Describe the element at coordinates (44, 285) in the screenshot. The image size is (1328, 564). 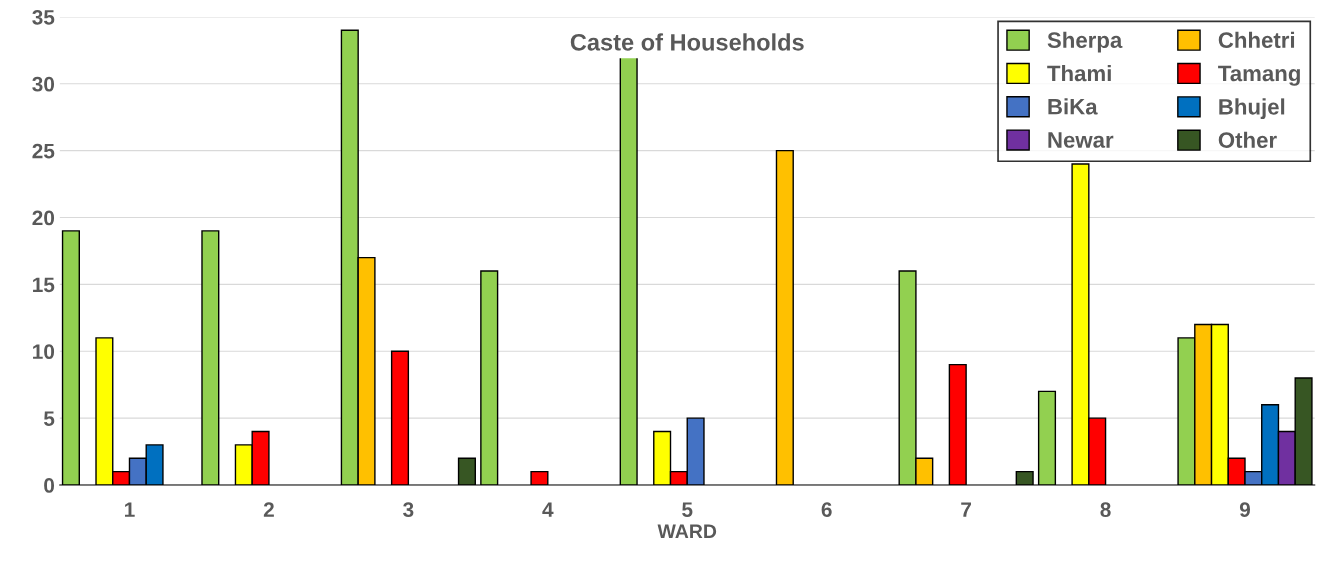
I see `y-tick-label: 15` at that location.